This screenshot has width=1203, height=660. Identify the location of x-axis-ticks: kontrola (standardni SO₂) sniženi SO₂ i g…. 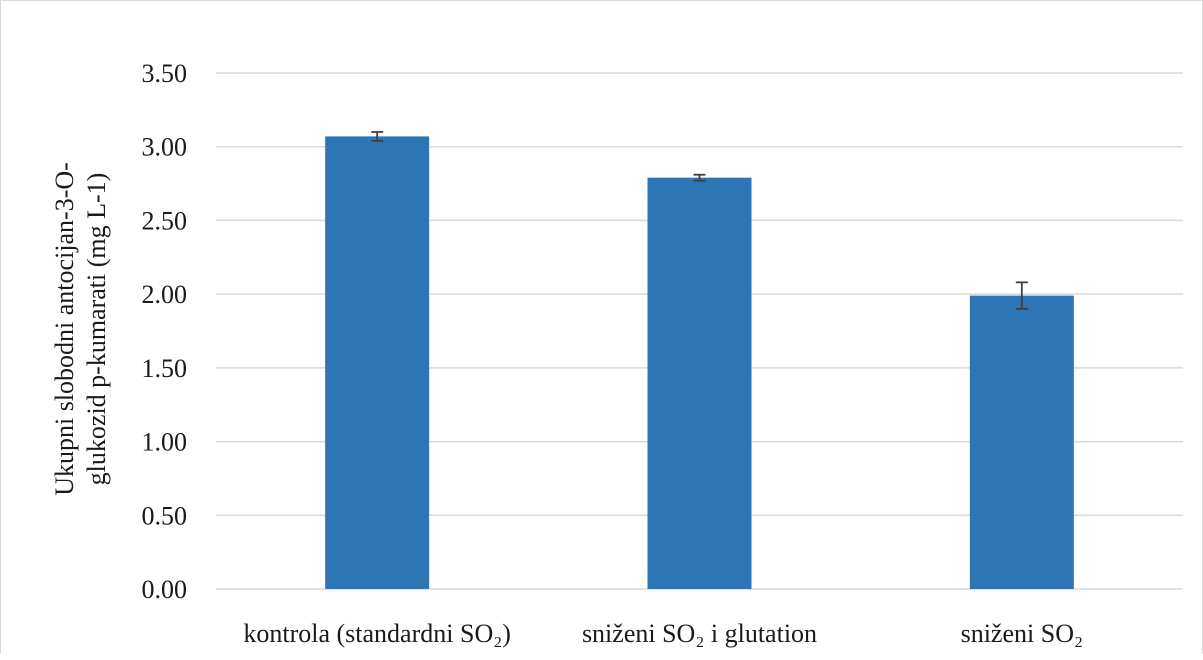
(663, 633).